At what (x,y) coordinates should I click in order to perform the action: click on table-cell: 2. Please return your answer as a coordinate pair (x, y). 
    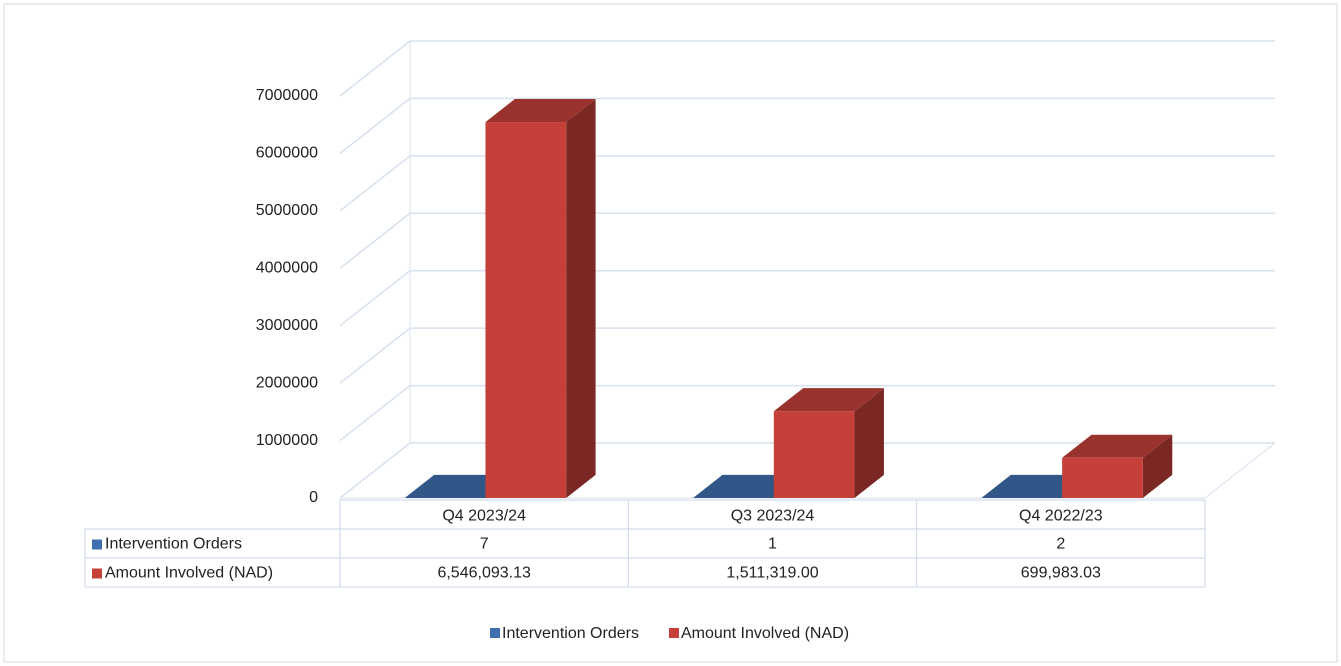
    Looking at the image, I should click on (1060, 544).